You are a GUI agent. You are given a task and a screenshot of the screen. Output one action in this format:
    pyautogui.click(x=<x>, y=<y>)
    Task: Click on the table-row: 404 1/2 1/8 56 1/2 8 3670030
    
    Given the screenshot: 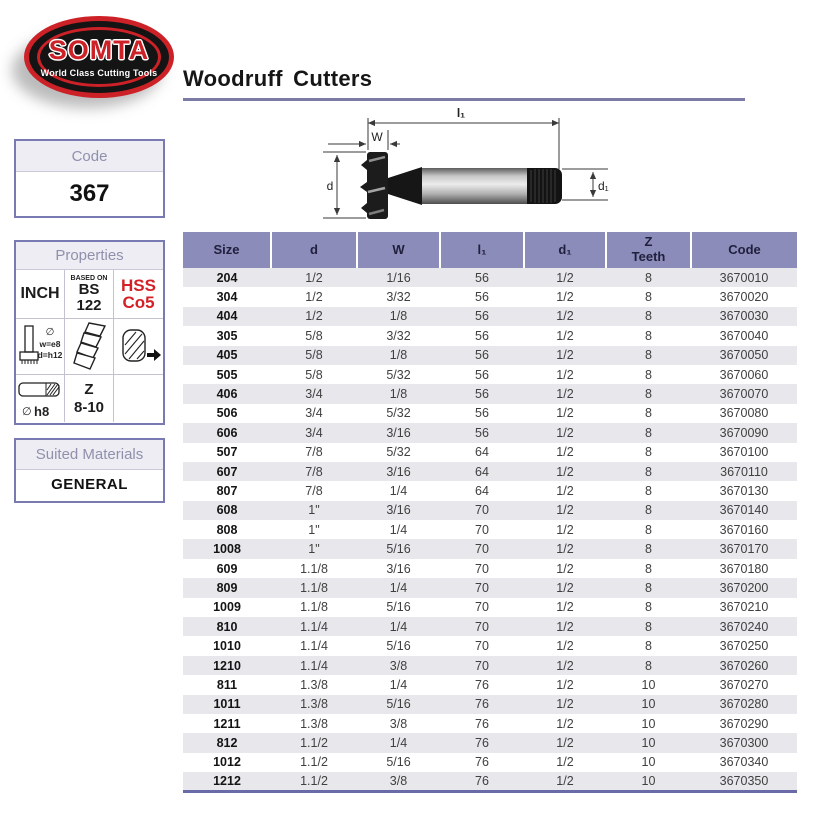 What is the action you would take?
    pyautogui.click(x=490, y=316)
    